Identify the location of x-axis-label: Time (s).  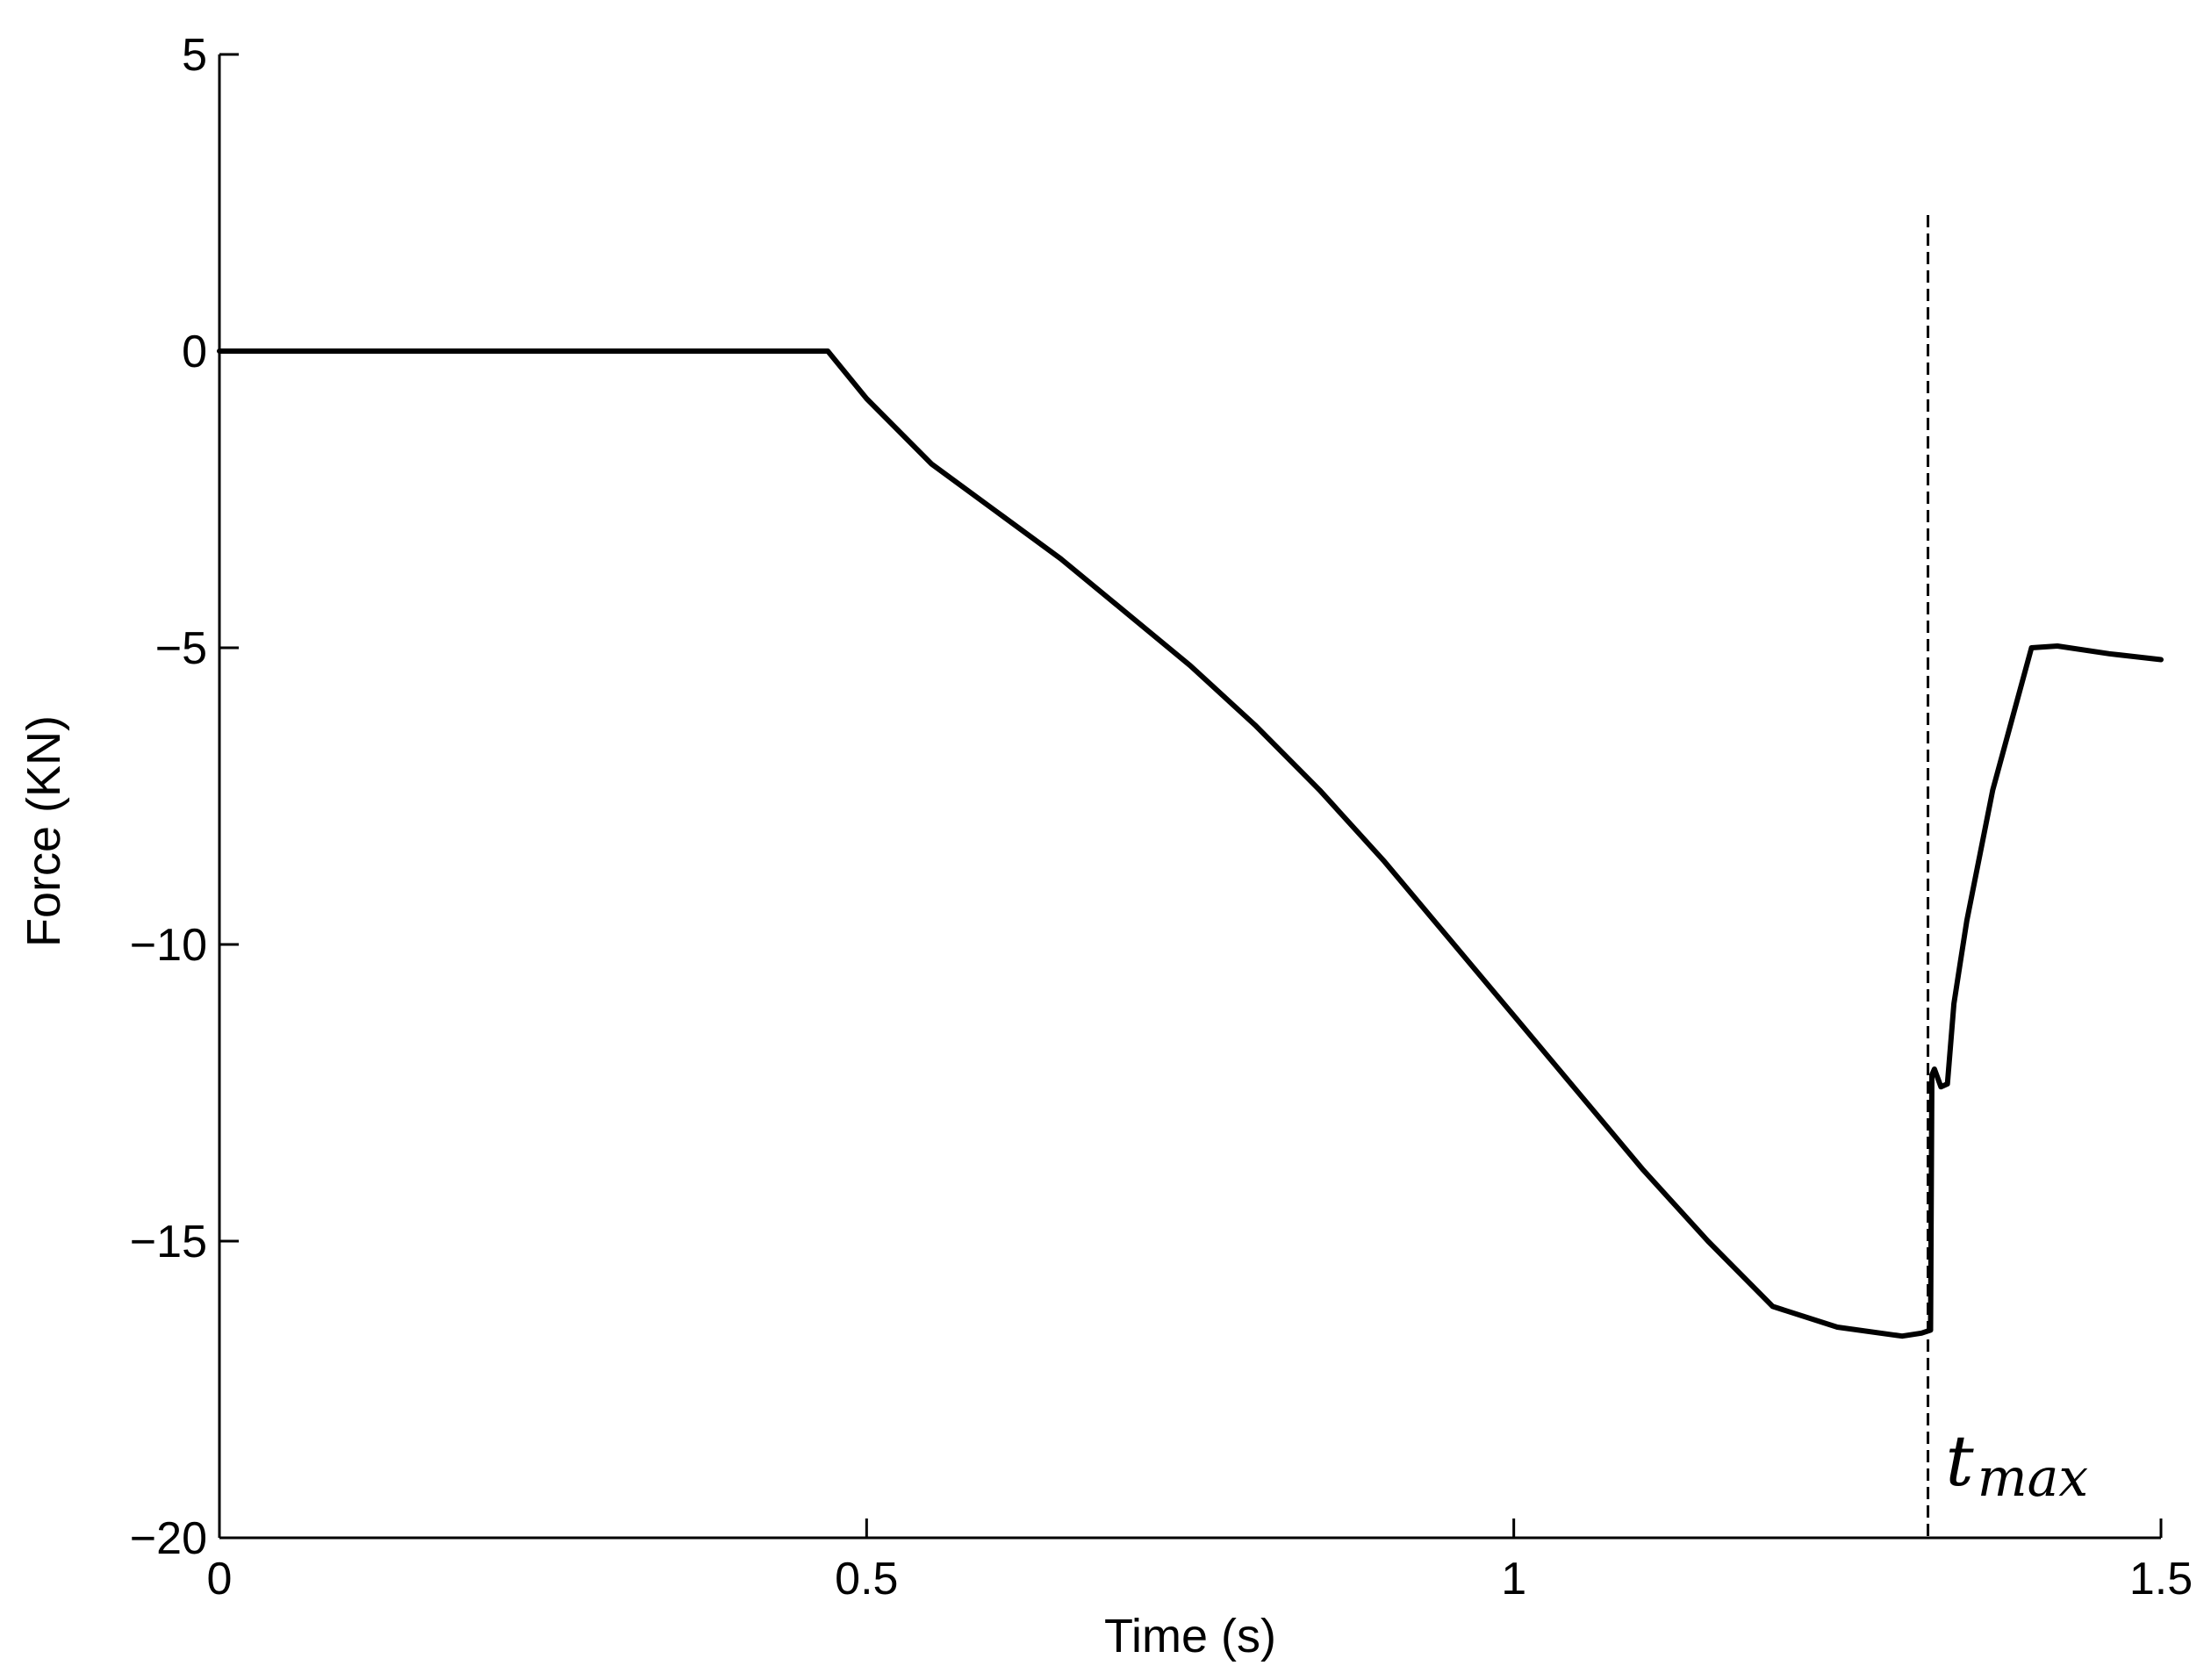
(1190, 1636).